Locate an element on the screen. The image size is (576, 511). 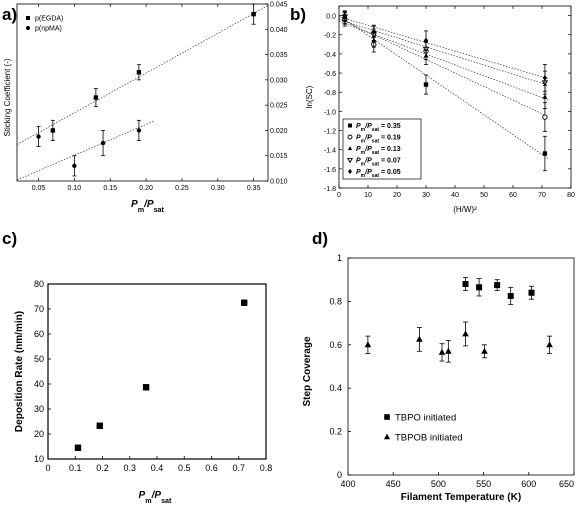
y-tick-label: -0.6 is located at coordinates (330, 74).